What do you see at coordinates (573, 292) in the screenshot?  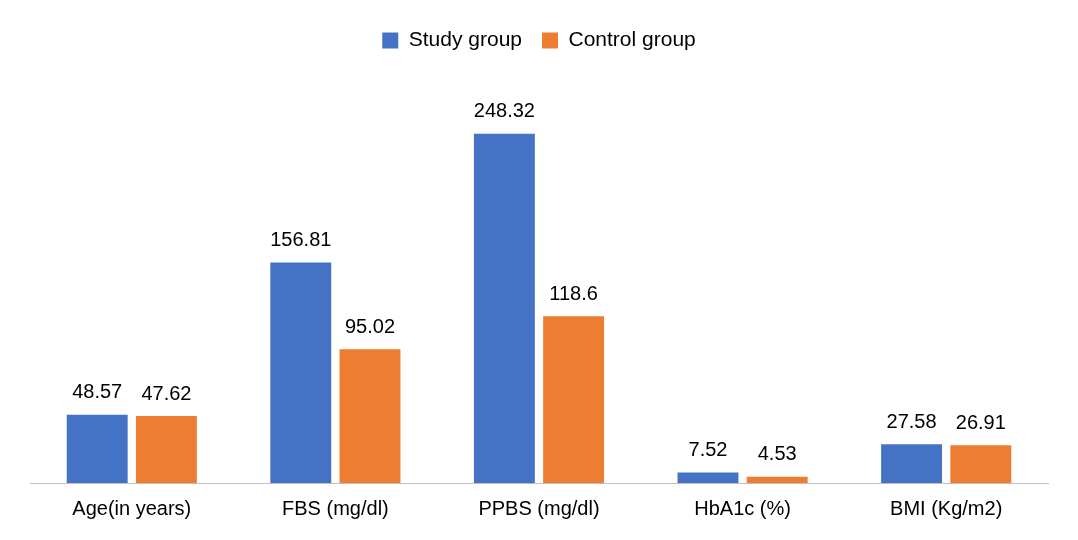 I see `data-label: 118.6` at bounding box center [573, 292].